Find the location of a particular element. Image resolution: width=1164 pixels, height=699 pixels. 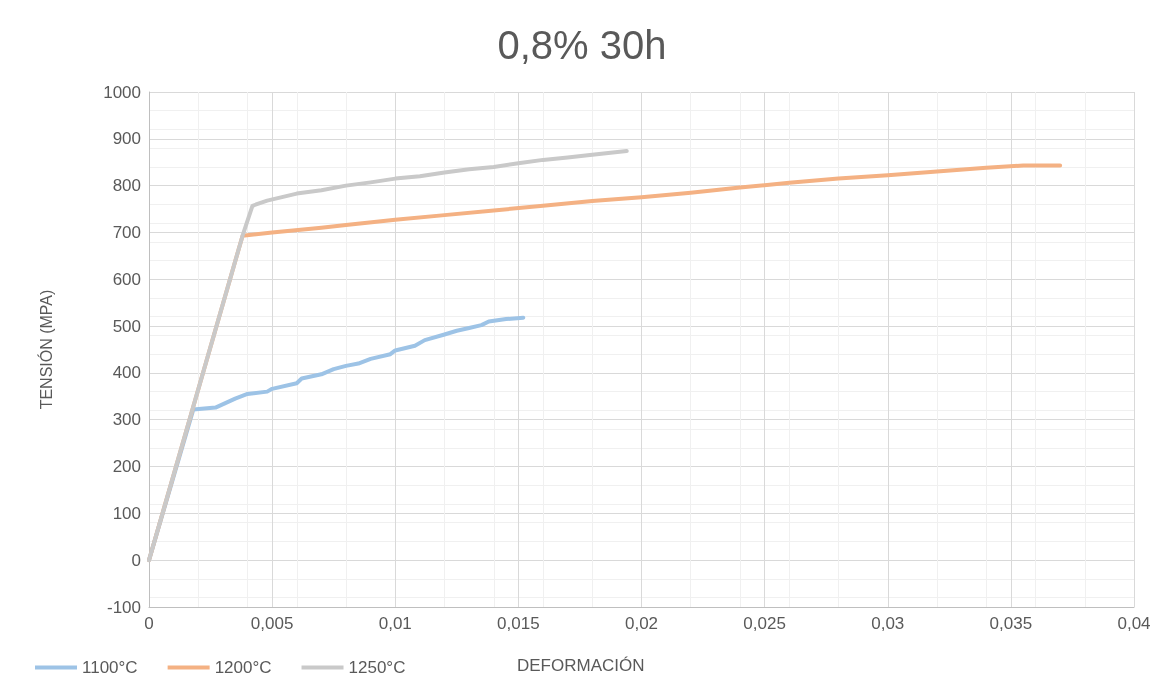

y-tick-label: 100 is located at coordinates (126, 513).